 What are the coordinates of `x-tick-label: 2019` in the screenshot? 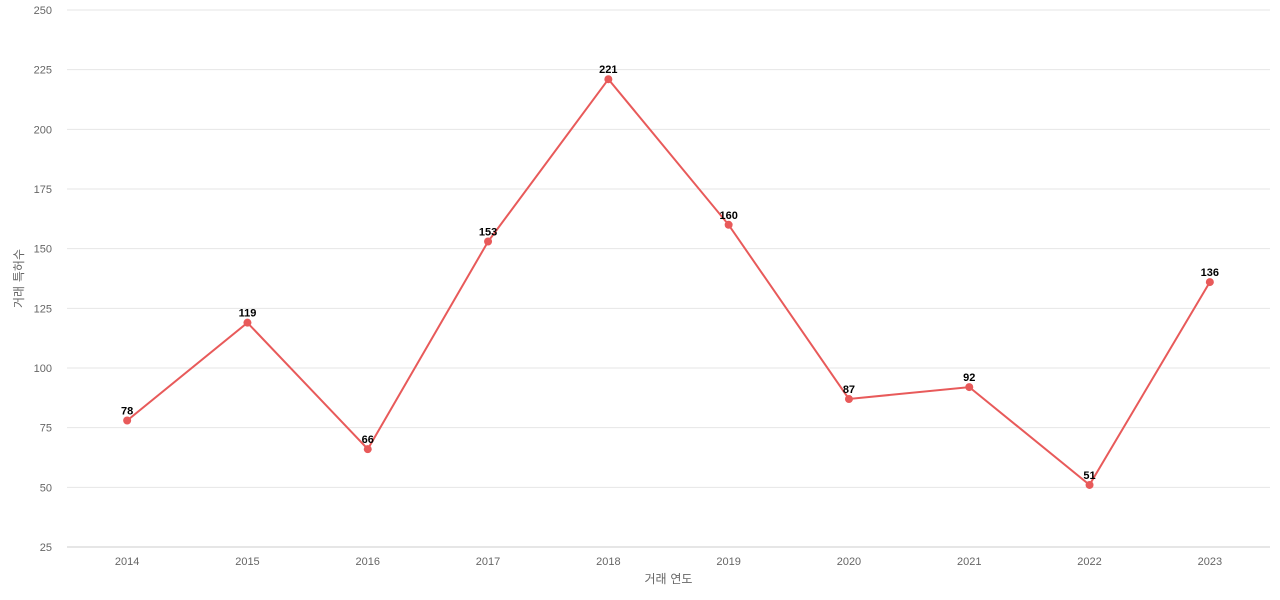 It's located at (728, 562).